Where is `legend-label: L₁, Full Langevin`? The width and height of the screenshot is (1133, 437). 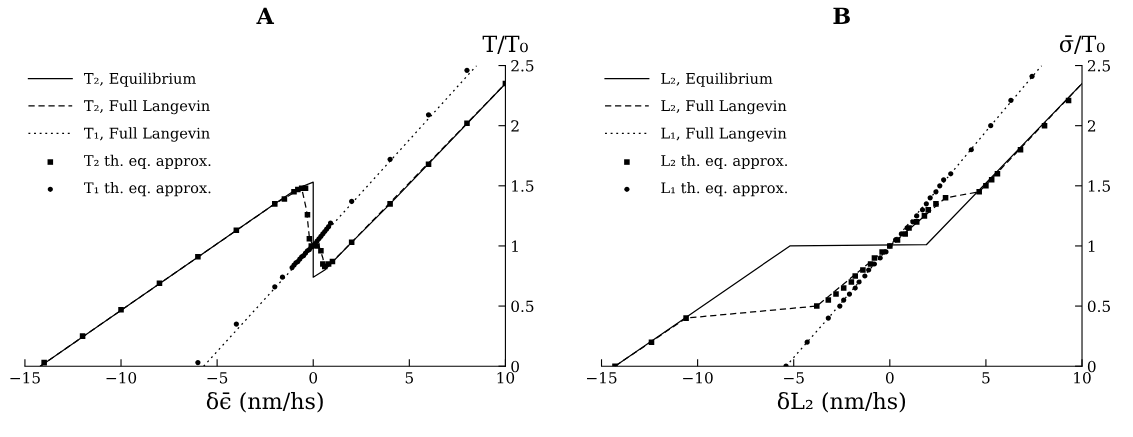
legend-label: L₁, Full Langevin is located at coordinates (724, 134).